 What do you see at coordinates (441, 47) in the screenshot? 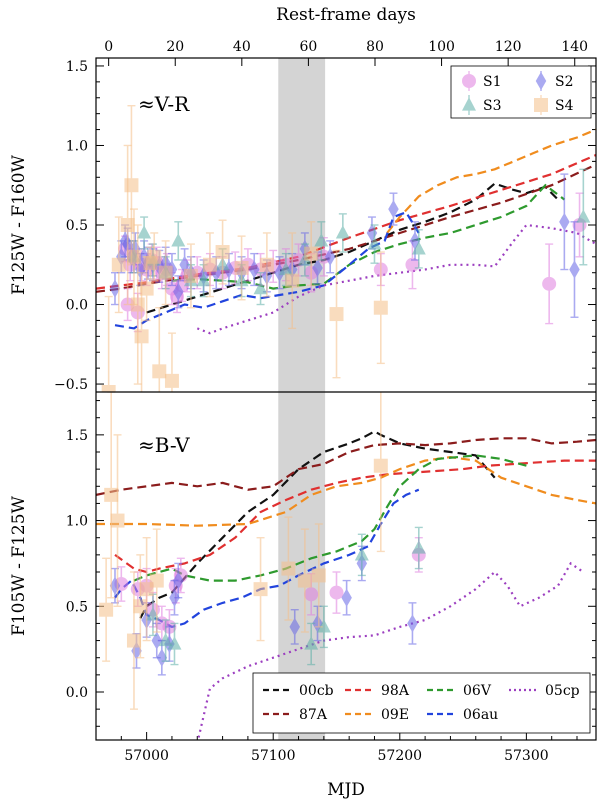
I see `top-tick-label: 100` at bounding box center [441, 47].